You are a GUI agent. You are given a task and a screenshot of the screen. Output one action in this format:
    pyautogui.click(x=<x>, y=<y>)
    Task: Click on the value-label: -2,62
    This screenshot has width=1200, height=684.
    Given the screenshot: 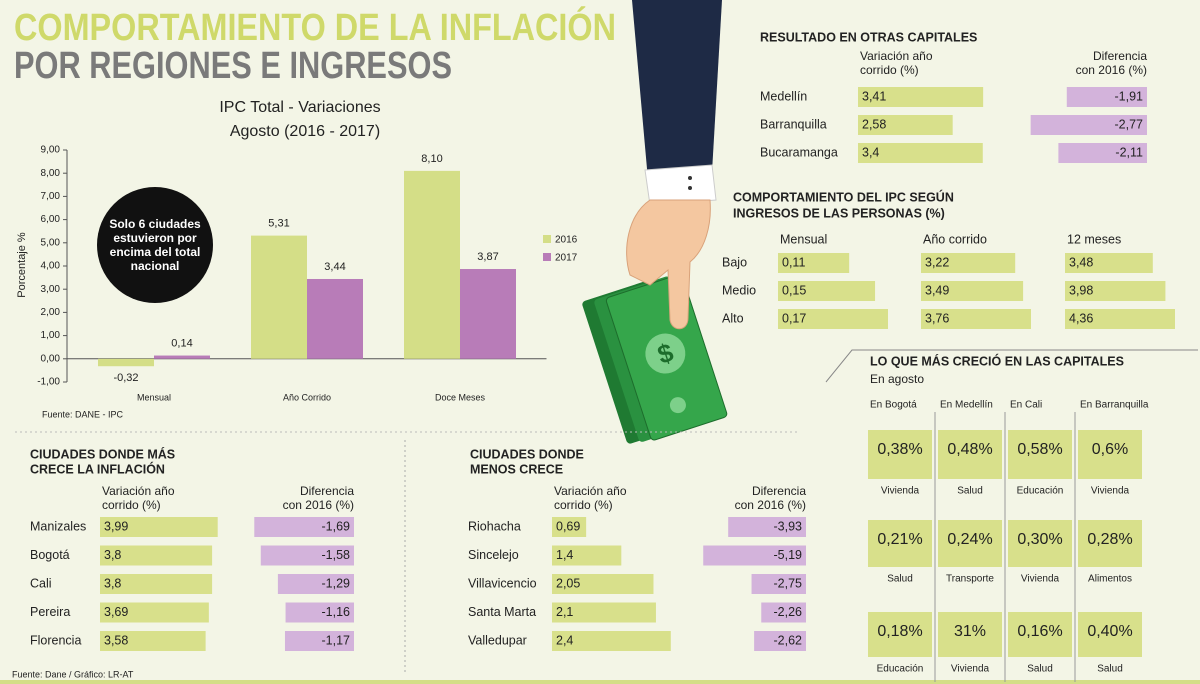 What is the action you would take?
    pyautogui.click(x=788, y=640)
    